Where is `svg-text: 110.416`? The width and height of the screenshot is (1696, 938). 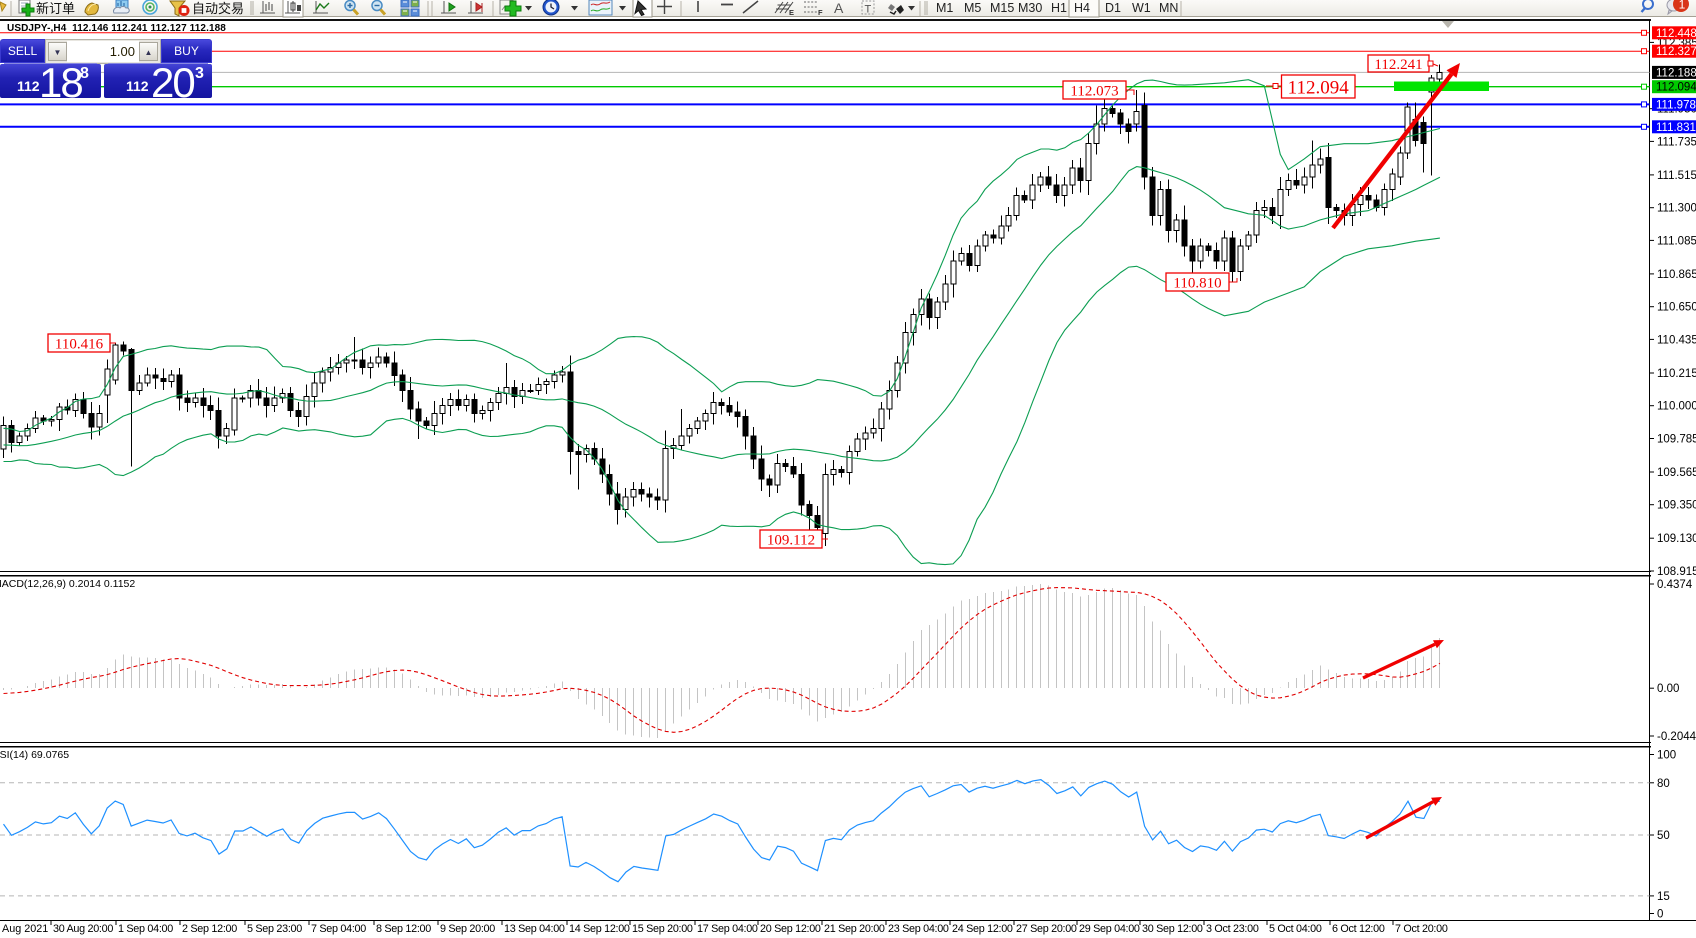
svg-text: 110.416 is located at coordinates (79, 344).